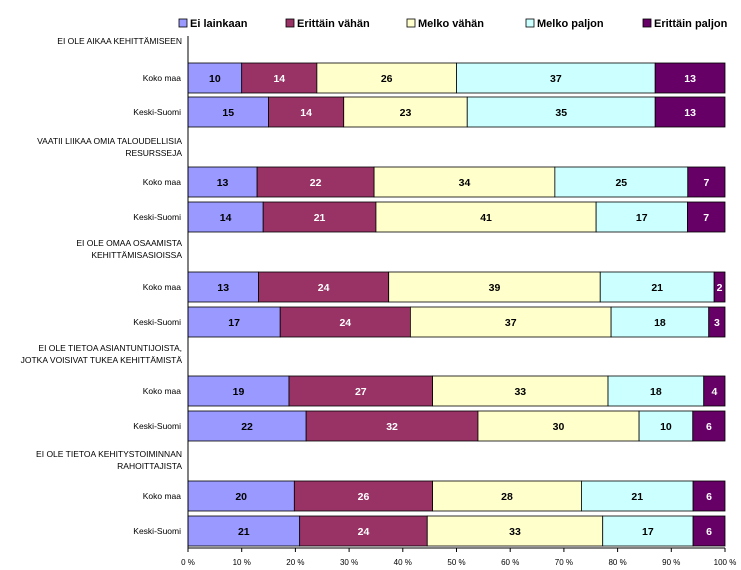  Describe the element at coordinates (295, 562) in the screenshot. I see `x-tick-label-3: 20 %` at that location.